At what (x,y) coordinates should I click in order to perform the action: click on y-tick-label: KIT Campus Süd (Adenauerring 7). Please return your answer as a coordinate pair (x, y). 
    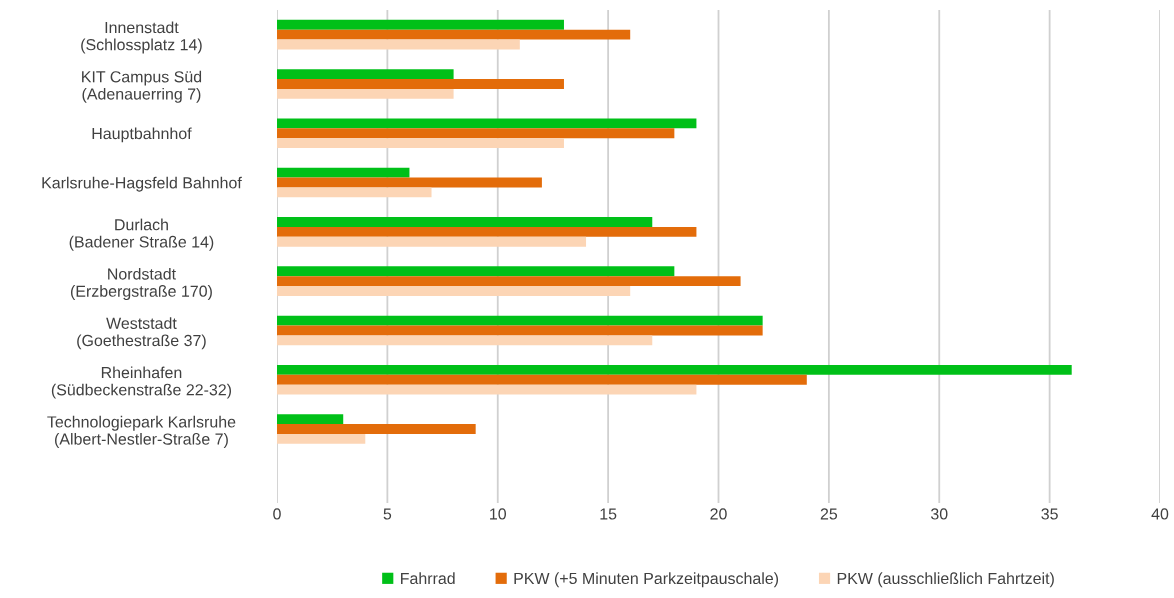
    Looking at the image, I should click on (142, 86).